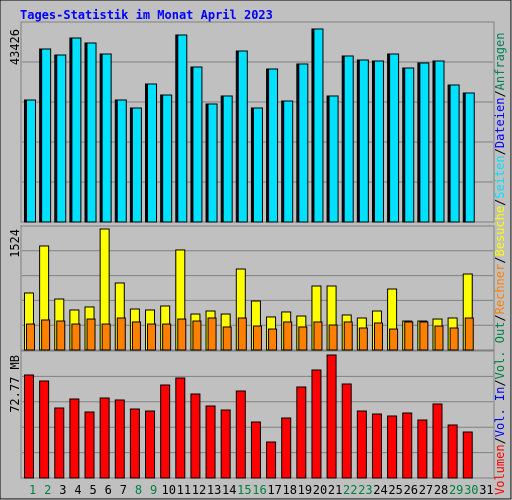  What do you see at coordinates (441, 490) in the screenshot?
I see `x-tick-label: 28` at bounding box center [441, 490].